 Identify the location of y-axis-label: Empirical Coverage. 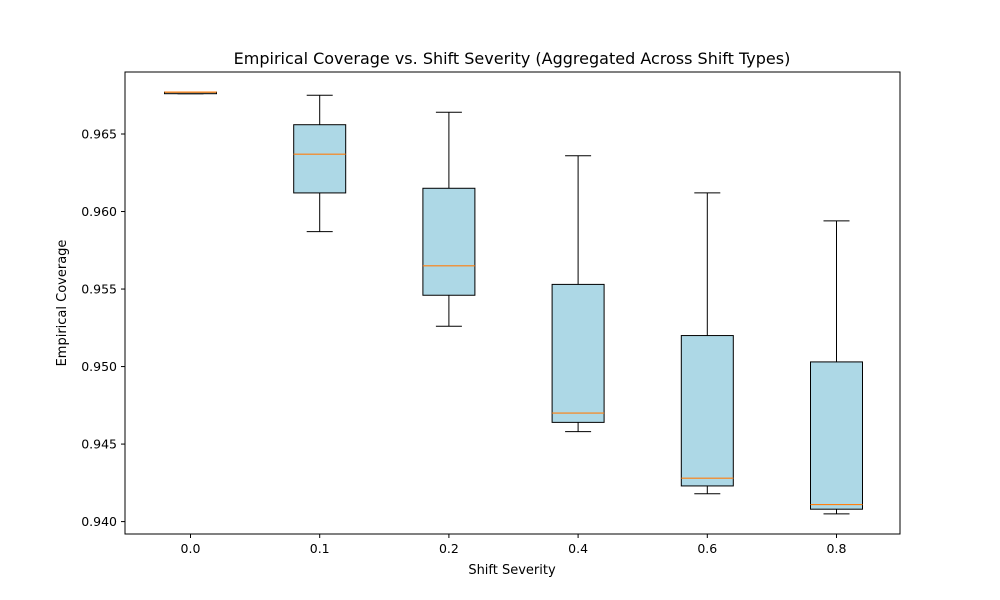
(62, 303).